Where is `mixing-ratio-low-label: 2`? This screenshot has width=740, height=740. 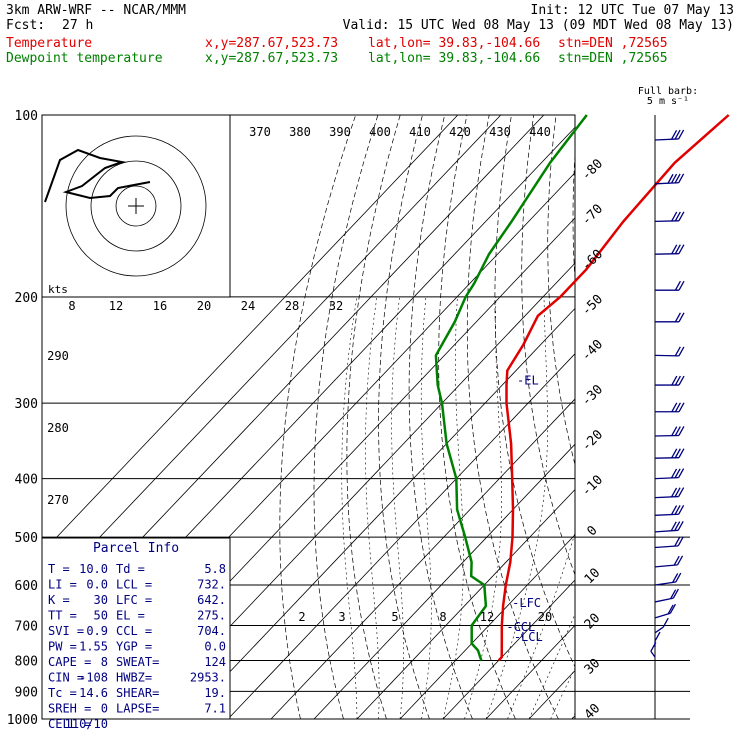 mixing-ratio-low-label: 2 is located at coordinates (301, 617).